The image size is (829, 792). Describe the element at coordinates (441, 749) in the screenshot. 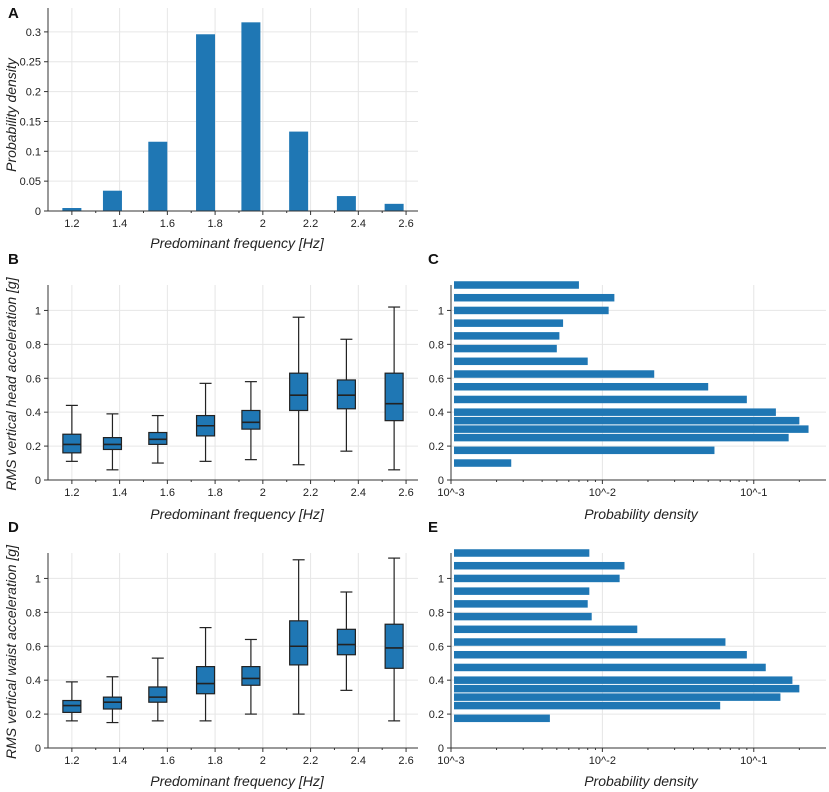

I see `panel-e-ytick-label: 0` at that location.